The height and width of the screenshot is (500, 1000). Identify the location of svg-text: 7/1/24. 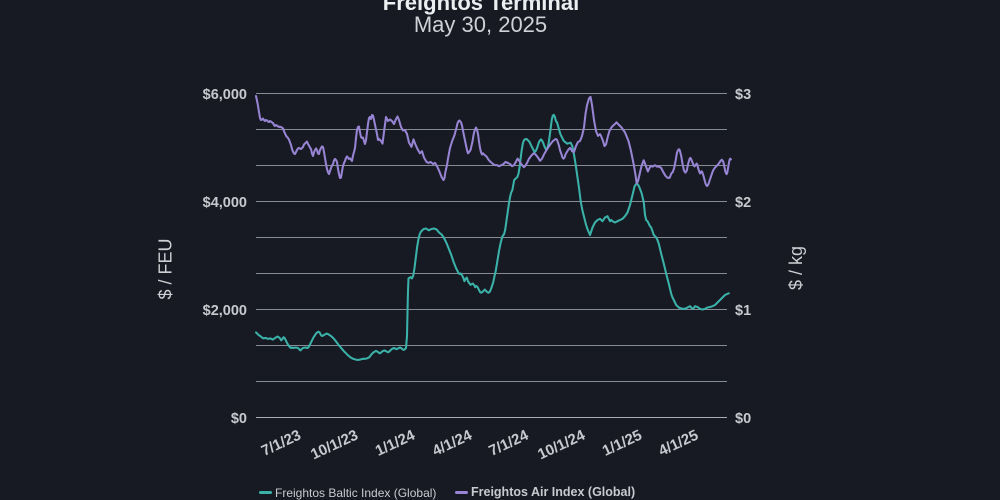
(509, 442).